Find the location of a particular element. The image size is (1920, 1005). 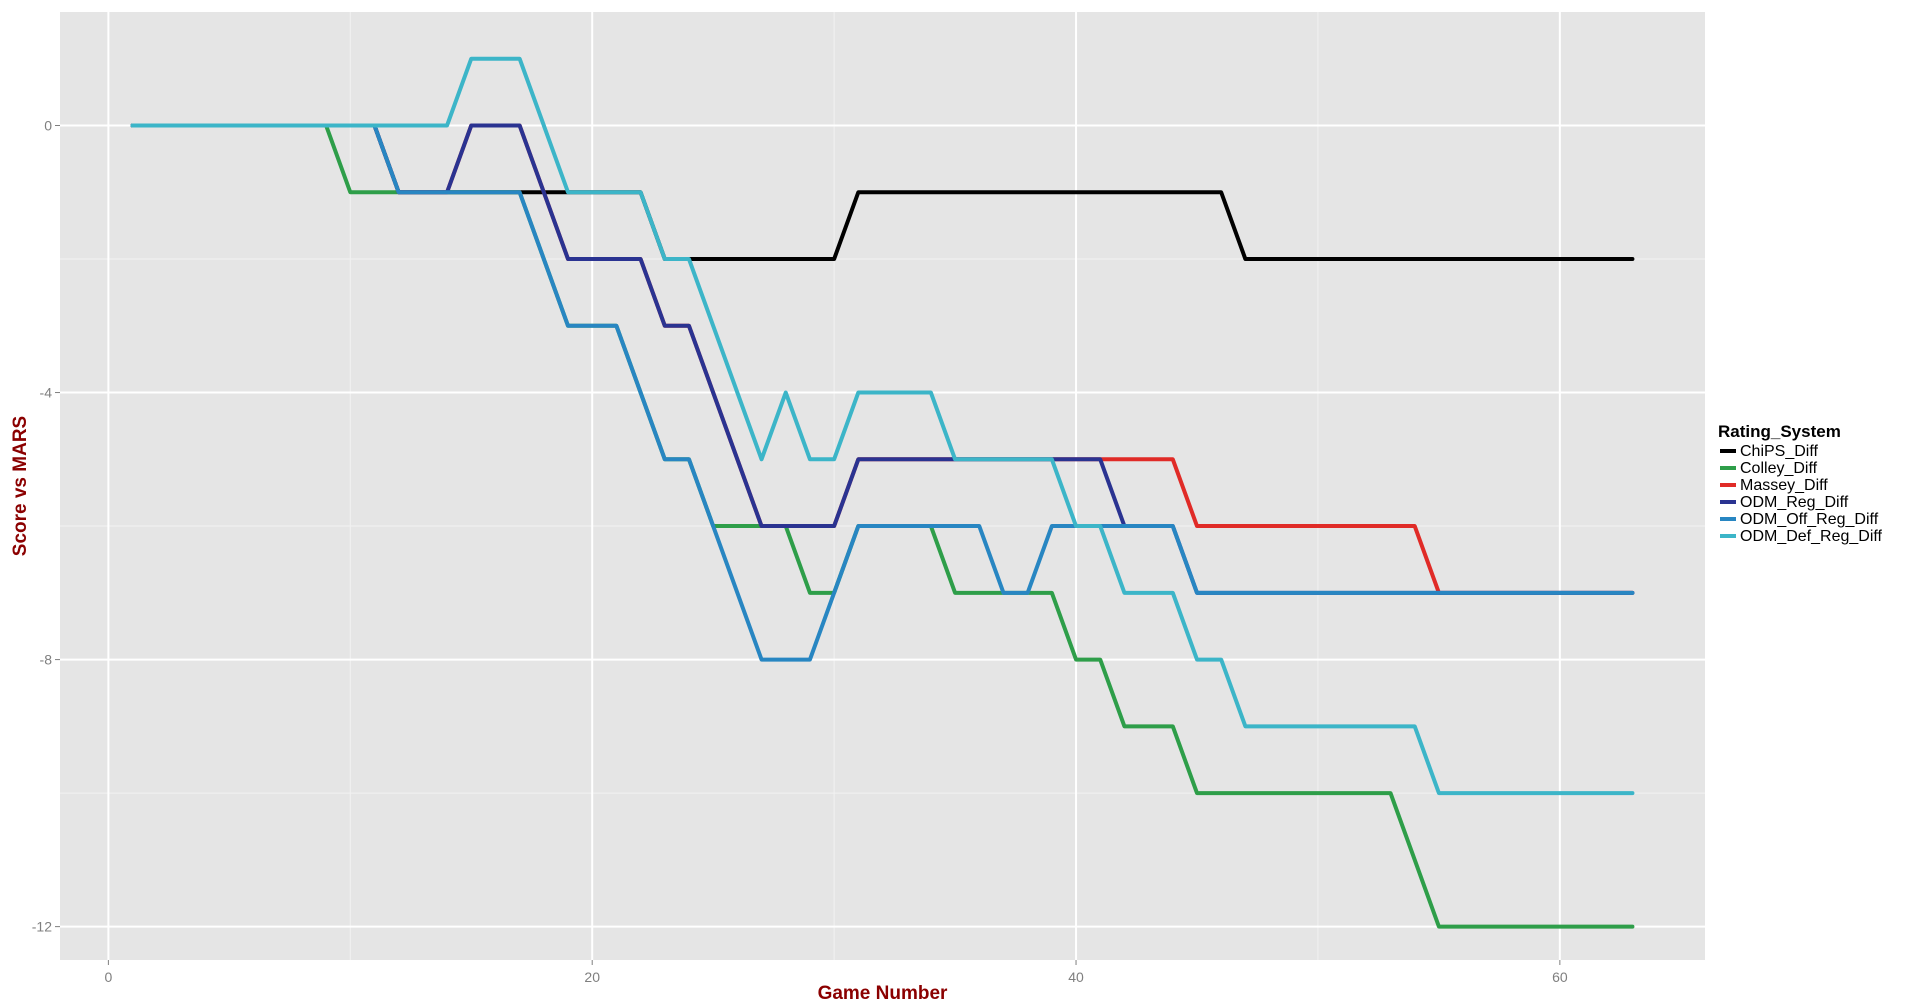

x-axis-ticks: 0 20 40 60 is located at coordinates (836, 972).